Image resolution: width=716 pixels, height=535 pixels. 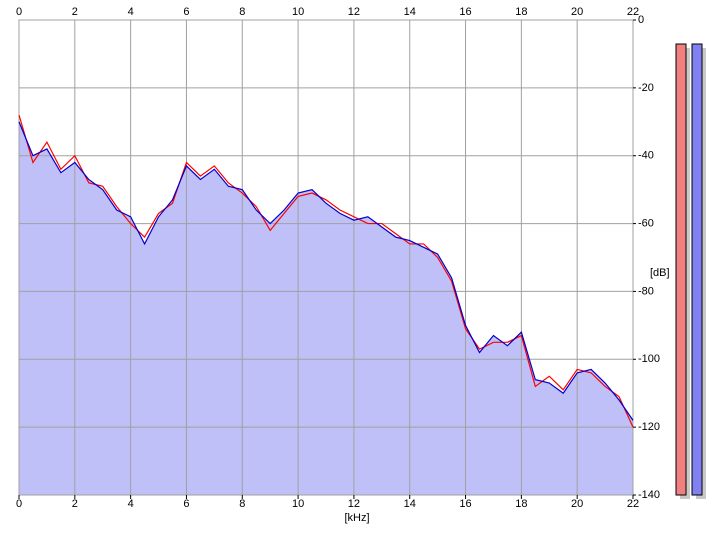 What do you see at coordinates (131, 504) in the screenshot?
I see `x-tick-label: 4` at bounding box center [131, 504].